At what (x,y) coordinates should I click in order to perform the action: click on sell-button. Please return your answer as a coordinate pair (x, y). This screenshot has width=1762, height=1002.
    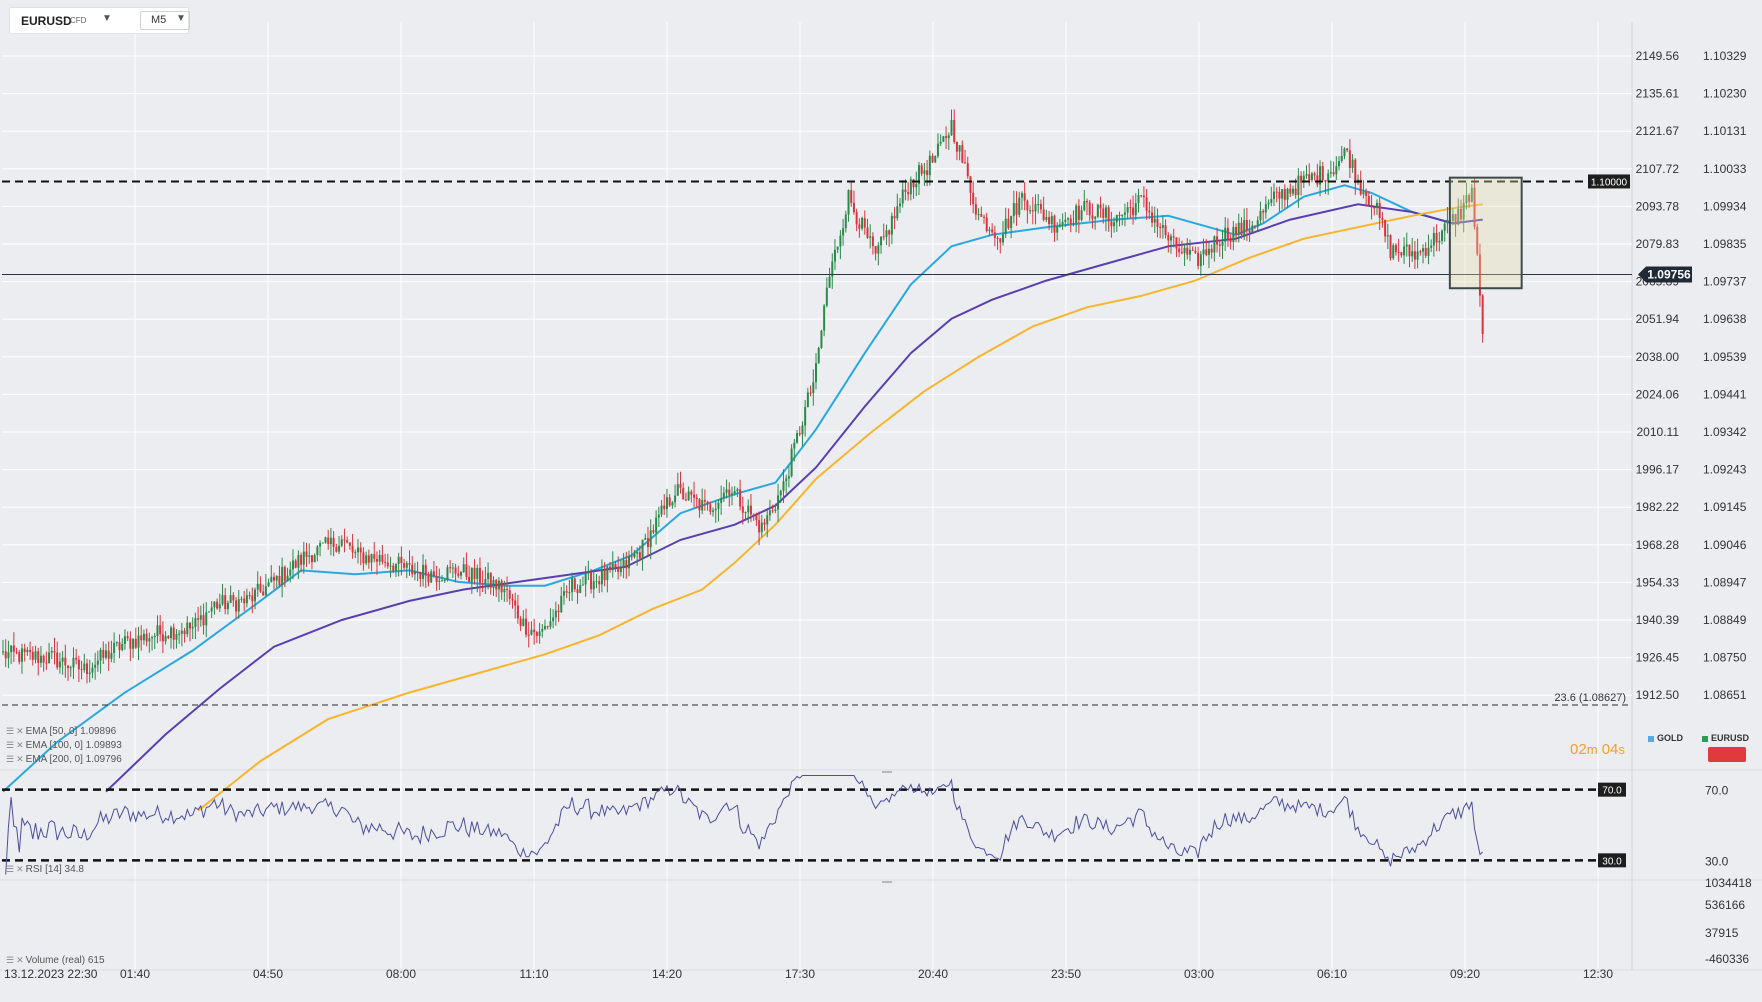
    Looking at the image, I should click on (1727, 754).